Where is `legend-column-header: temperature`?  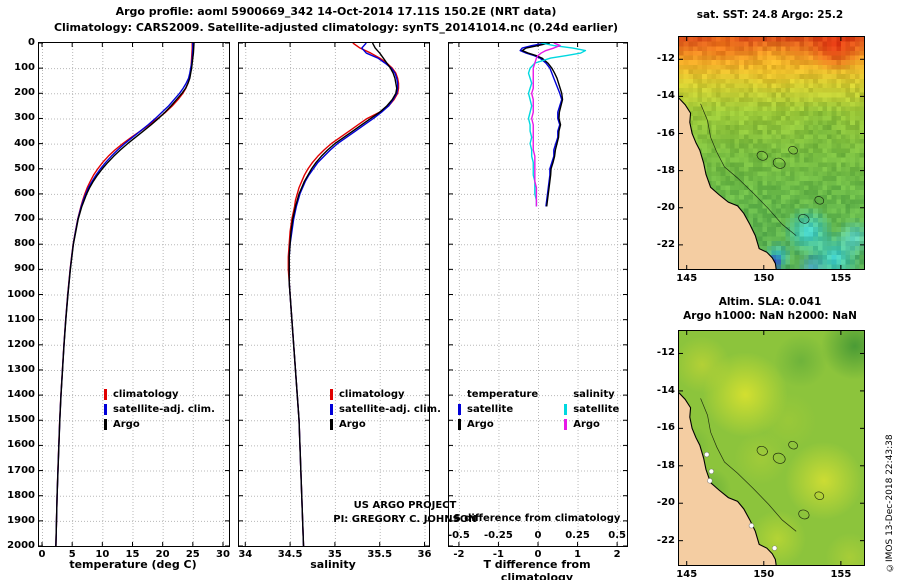 legend-column-header: temperature is located at coordinates (503, 394).